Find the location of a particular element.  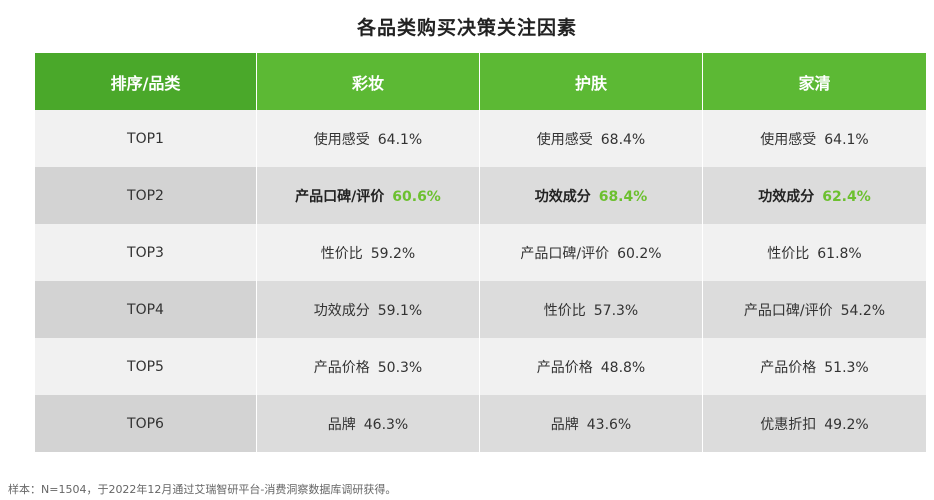

table-cell: 品牌 46.3% is located at coordinates (368, 423).